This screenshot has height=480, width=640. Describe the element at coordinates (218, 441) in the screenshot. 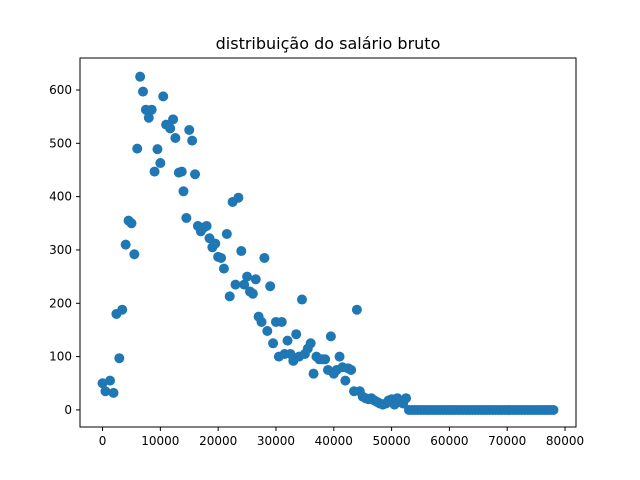

I see `x-tick-label: 20000` at that location.